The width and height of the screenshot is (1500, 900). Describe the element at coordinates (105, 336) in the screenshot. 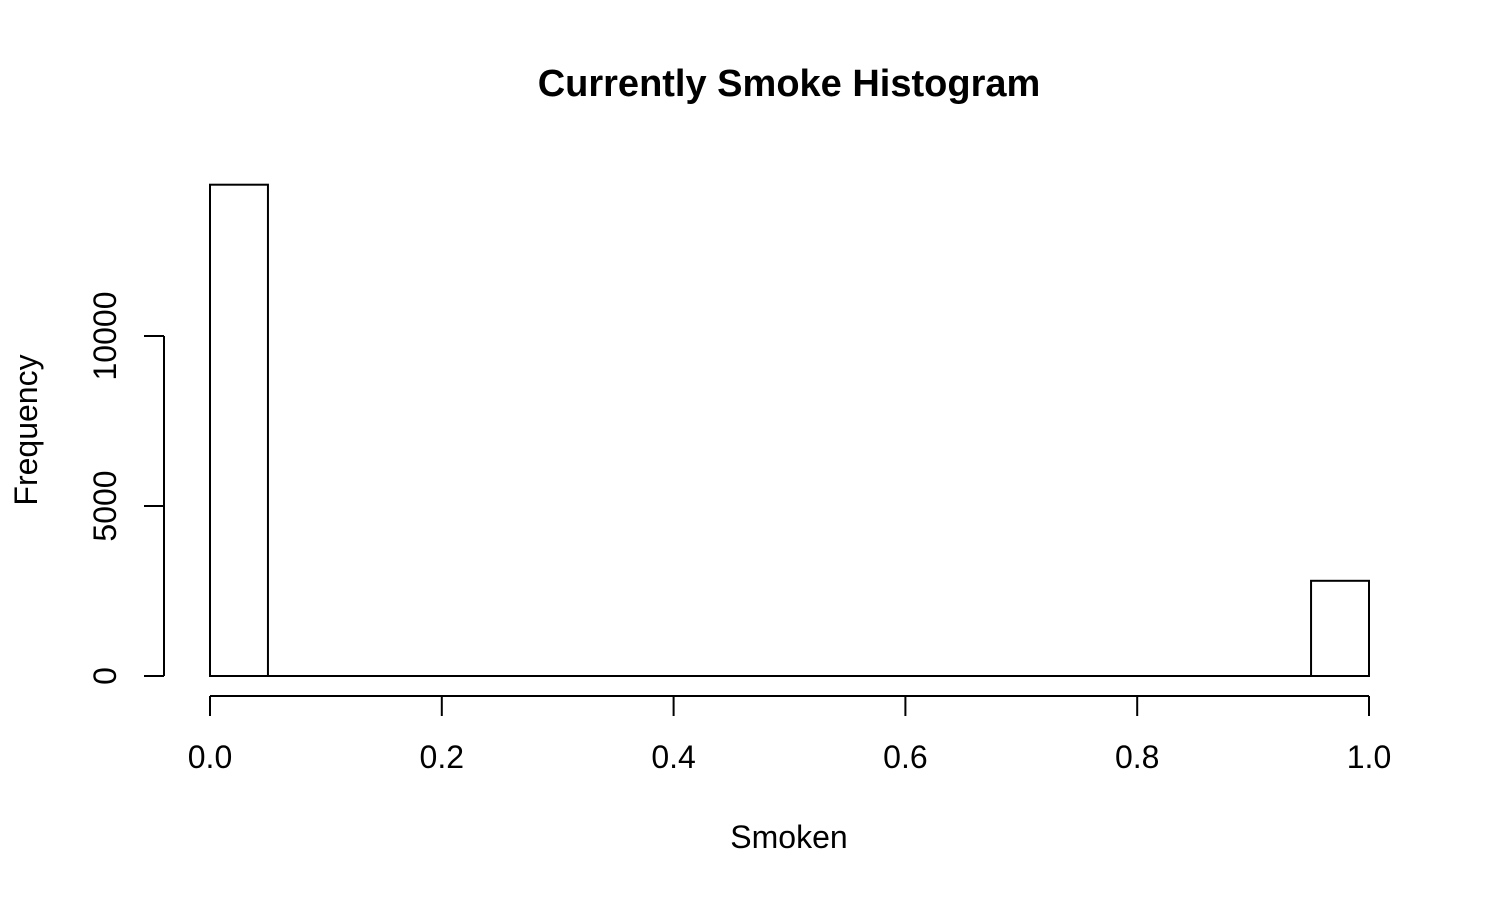

I see `y-tick-label: 10000` at that location.